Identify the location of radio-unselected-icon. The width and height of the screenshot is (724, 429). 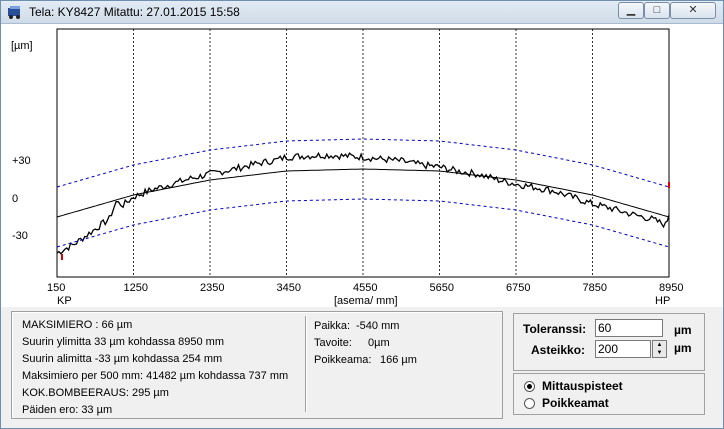
(529, 403).